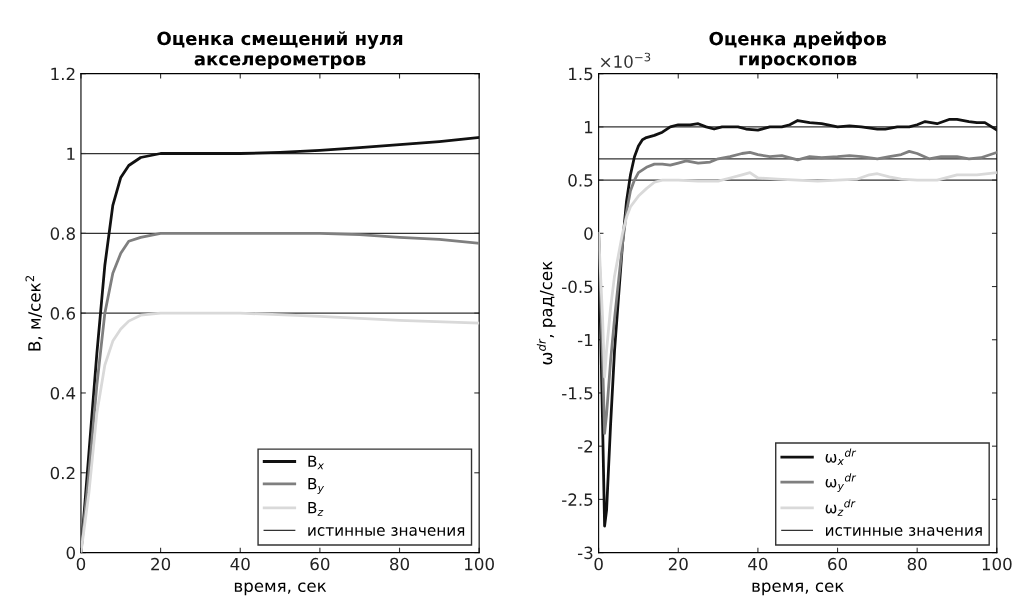 The image size is (1012, 614). I want to click on y-tick-label: -0.5, so click(577, 287).